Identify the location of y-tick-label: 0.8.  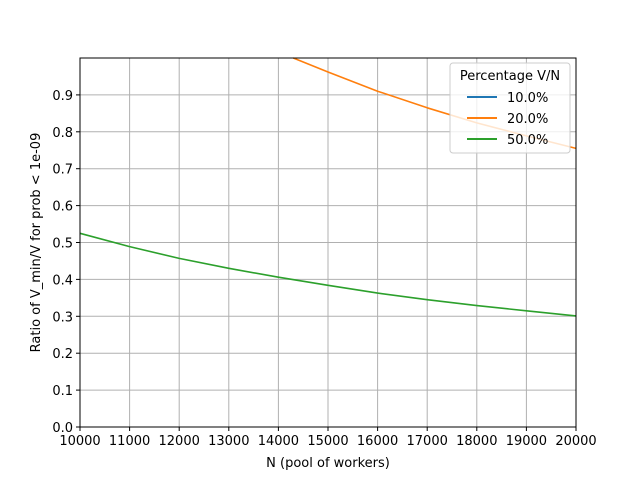
(62, 133).